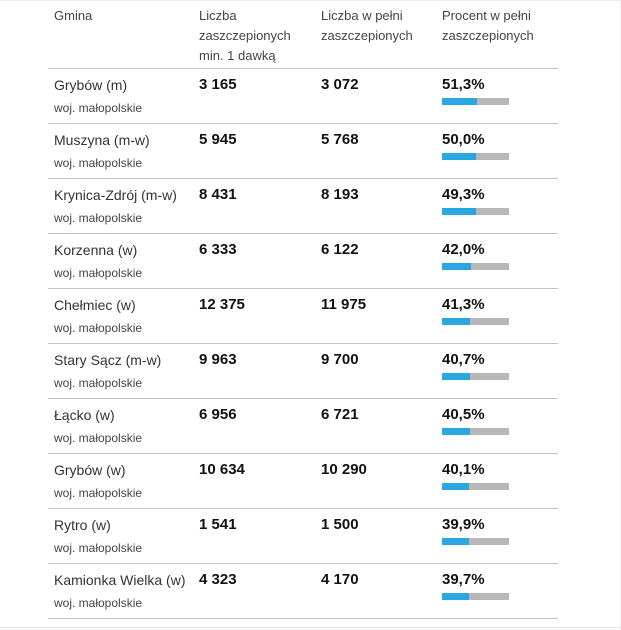 This screenshot has height=630, width=621. I want to click on min1-dose-count: 6 333, so click(218, 249).